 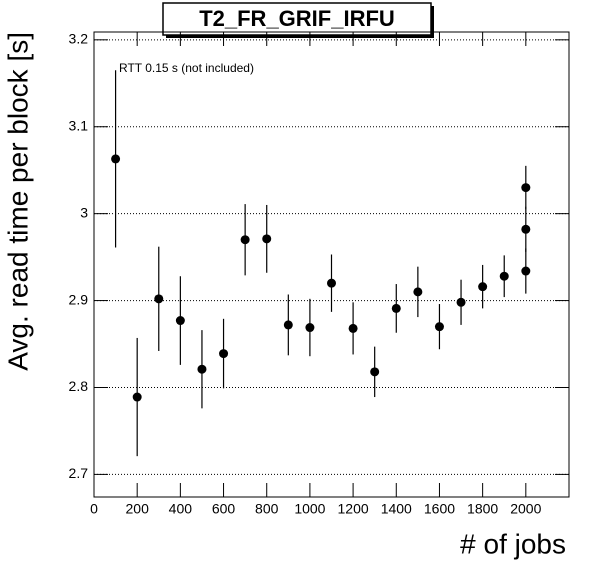 What do you see at coordinates (94, 509) in the screenshot?
I see `x-tick-label: 0` at bounding box center [94, 509].